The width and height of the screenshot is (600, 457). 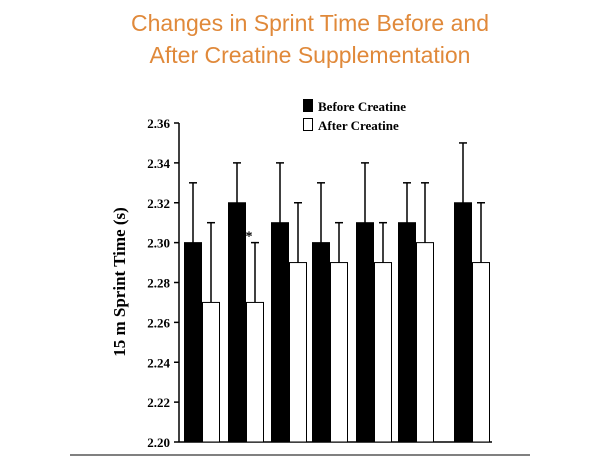 I want to click on chart-title-line-2: After Creatine Supplementation, so click(x=310, y=55).